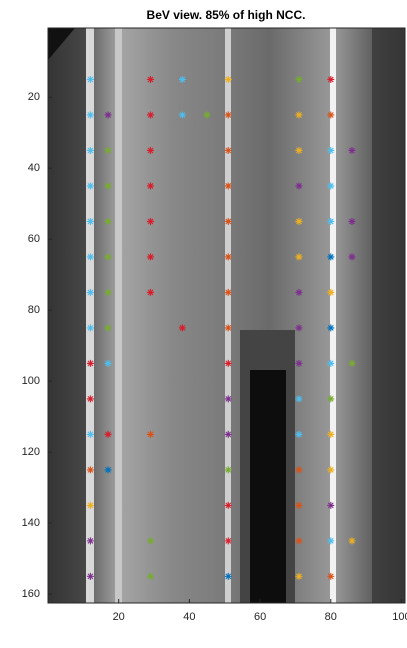  What do you see at coordinates (260, 617) in the screenshot?
I see `x-tick-label: 60` at bounding box center [260, 617].